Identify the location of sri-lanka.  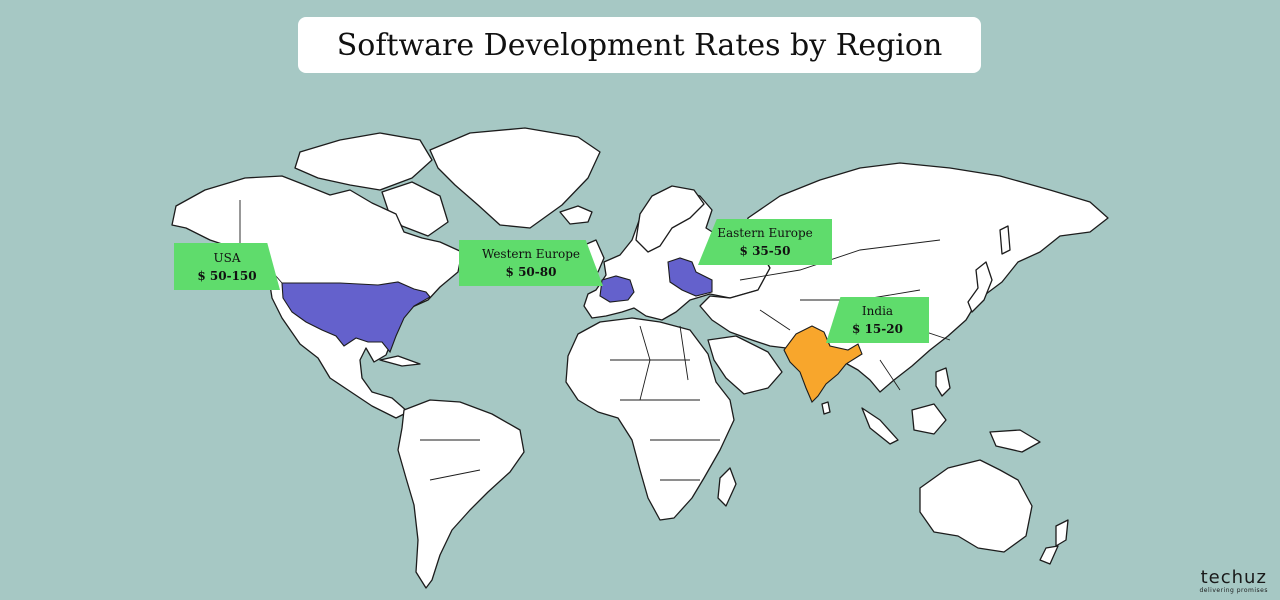
(826, 408).